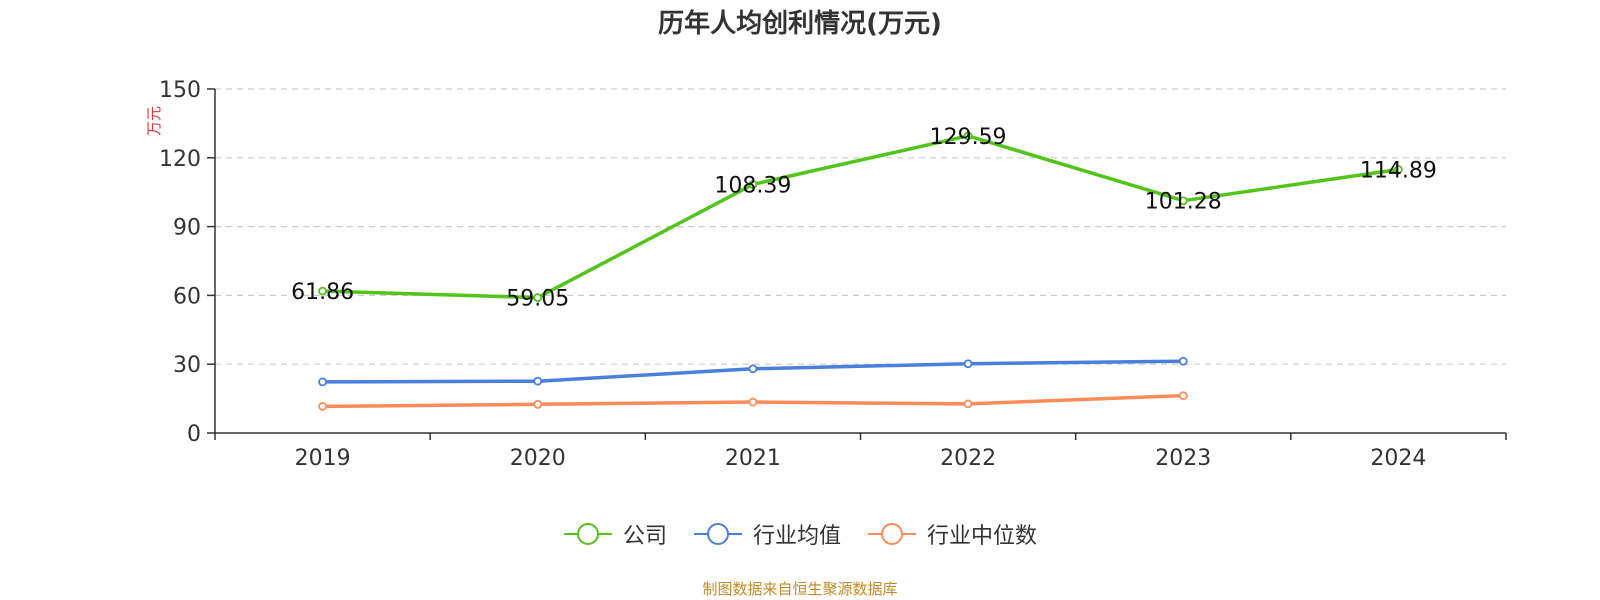 This screenshot has width=1600, height=600. I want to click on x-tick-label: 2019, so click(323, 458).